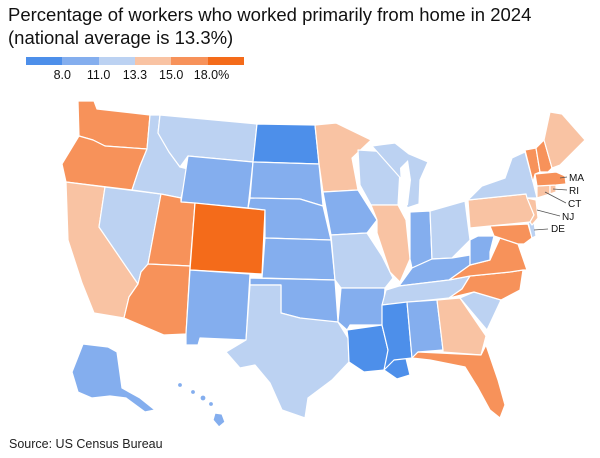  I want to click on state-oh, so click(450, 230).